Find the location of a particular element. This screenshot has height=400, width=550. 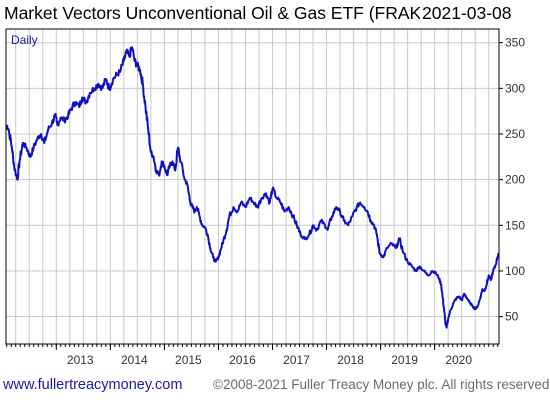

y-tick-label-100: 100 is located at coordinates (515, 271).